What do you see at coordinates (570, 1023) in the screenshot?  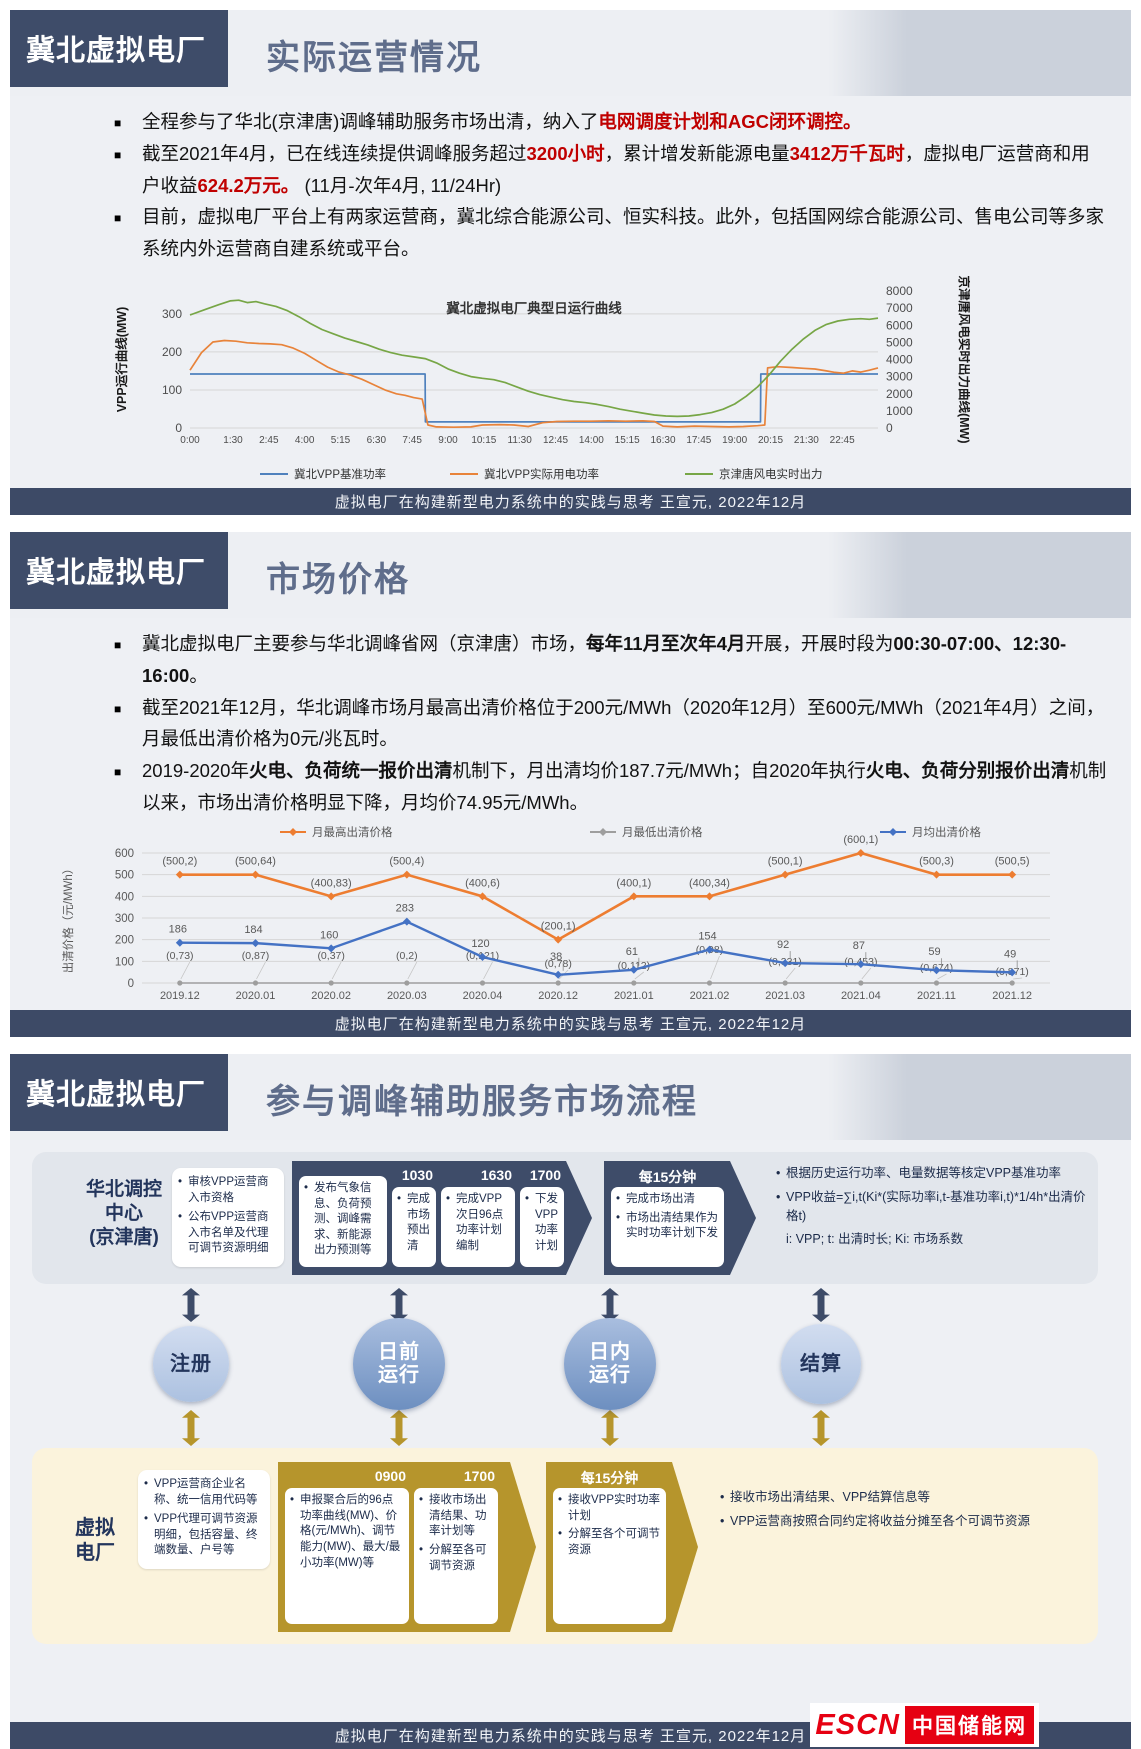 I see `citation-bar: 虚拟电厂在构建新型电力系统中的实践与思考 王宣元, 2022年12月` at bounding box center [570, 1023].